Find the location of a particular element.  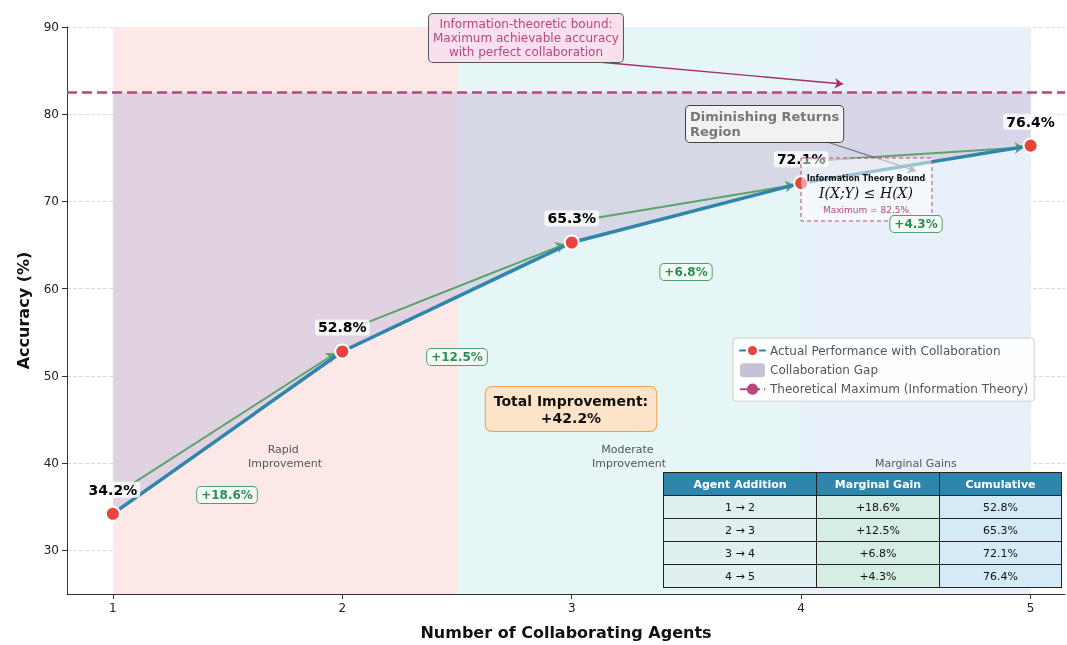

data-label: 76.4% is located at coordinates (1030, 121).